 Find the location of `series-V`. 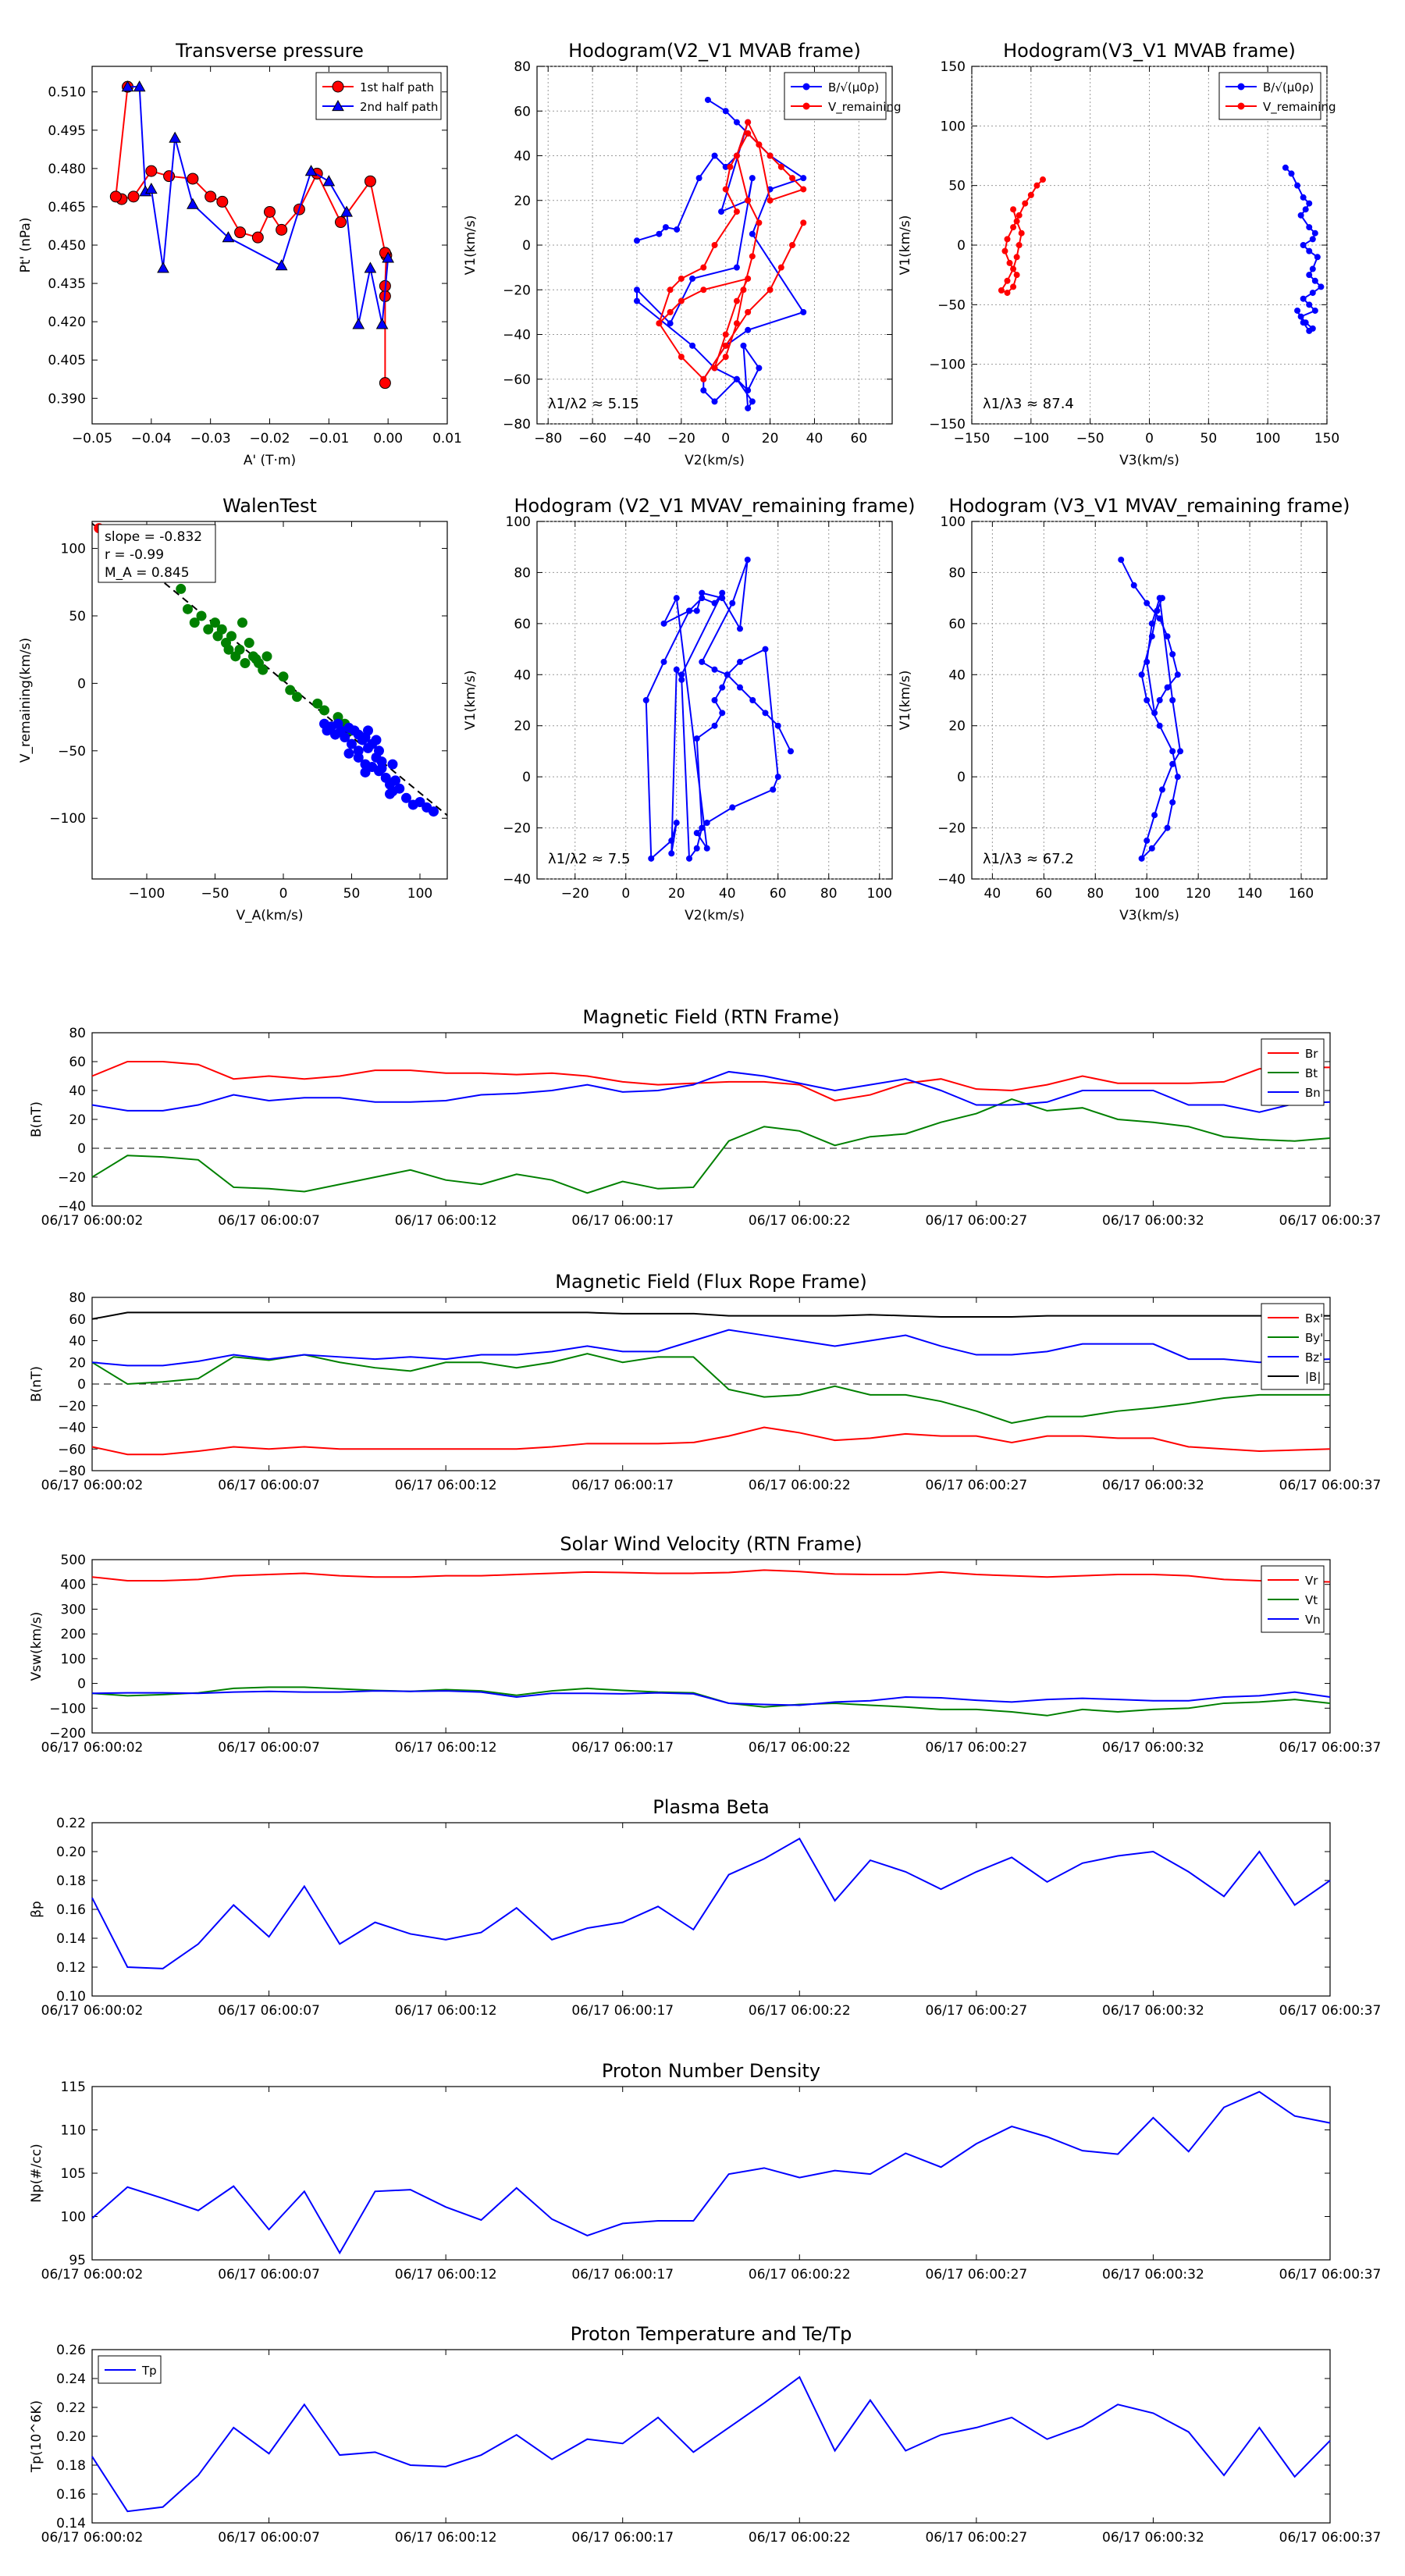

series-V is located at coordinates (1151, 709).